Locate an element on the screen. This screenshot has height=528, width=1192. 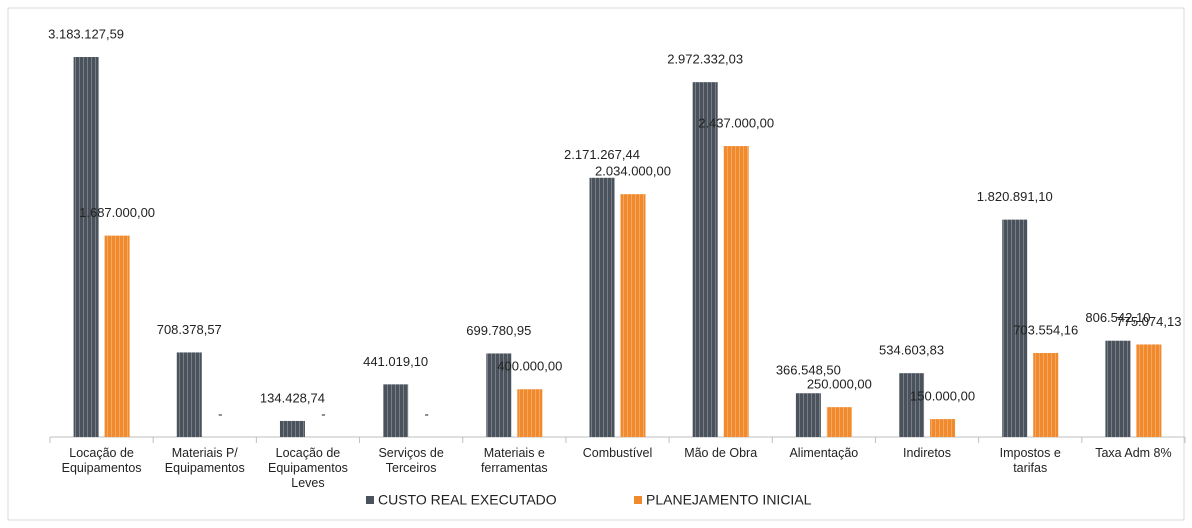
value-label: 250.000,00 is located at coordinates (839, 384).